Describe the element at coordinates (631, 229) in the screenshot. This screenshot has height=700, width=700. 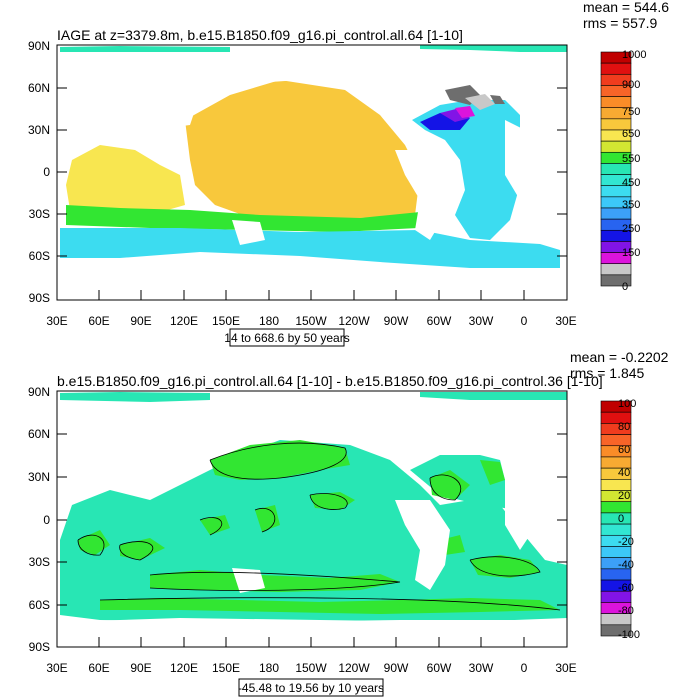
I see `panel-1-colorbar-label: 250` at that location.